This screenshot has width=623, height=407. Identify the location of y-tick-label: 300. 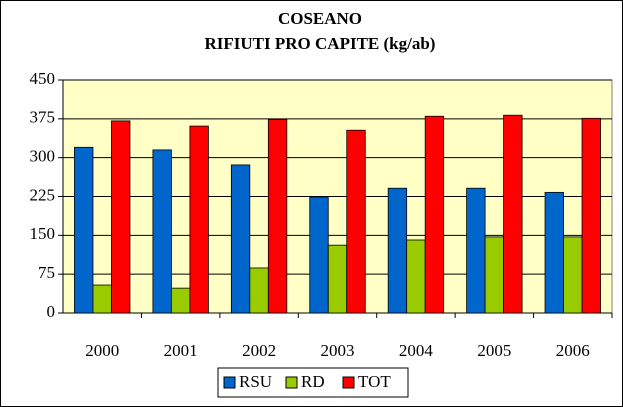
(43, 156).